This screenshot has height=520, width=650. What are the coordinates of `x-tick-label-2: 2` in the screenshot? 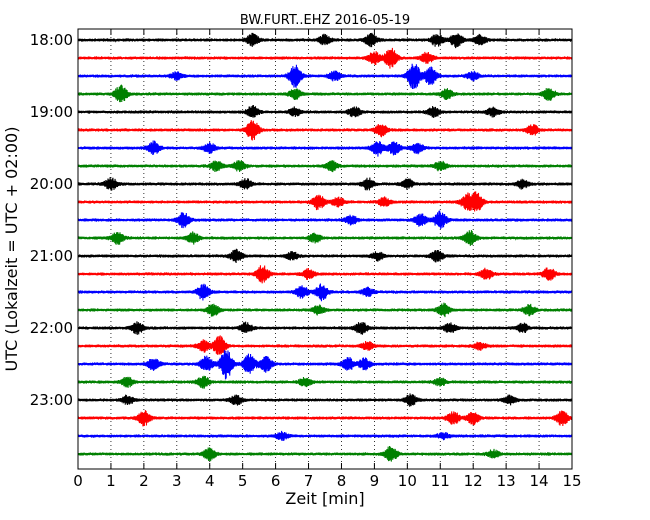 It's located at (144, 481).